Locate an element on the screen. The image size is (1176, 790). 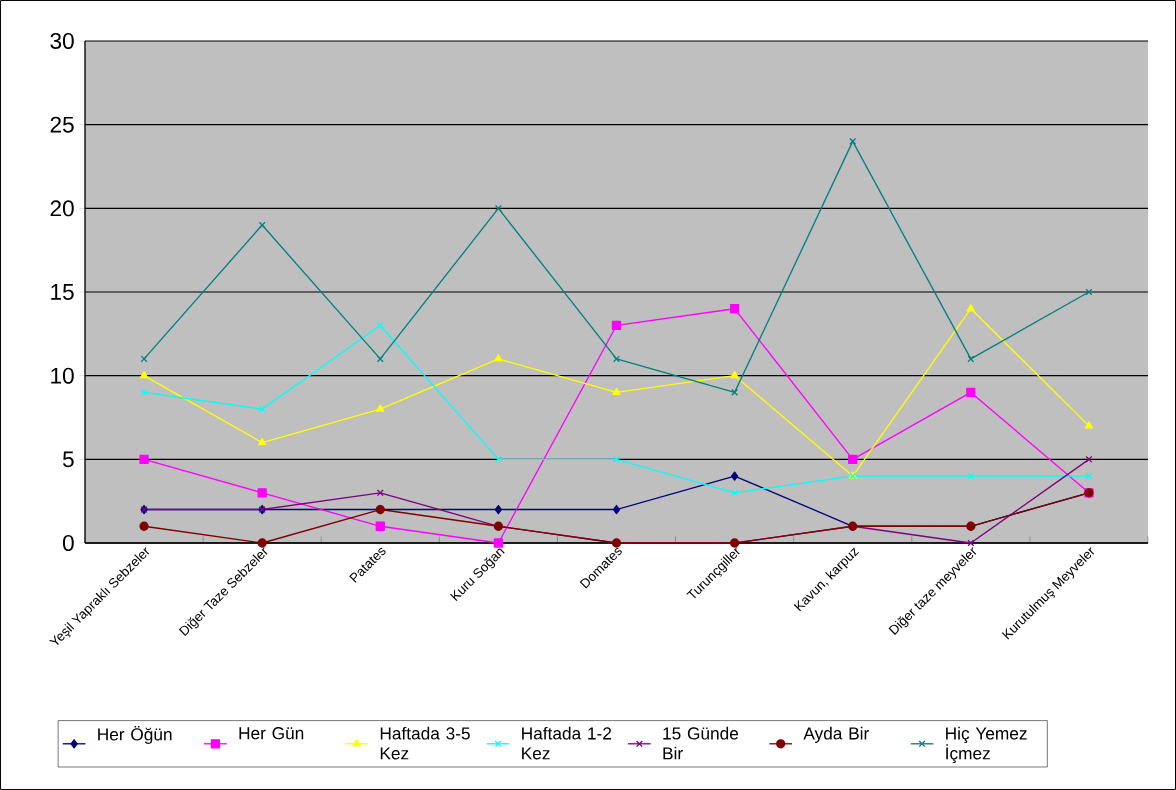
legend-label: Ayda Bir is located at coordinates (836, 734).